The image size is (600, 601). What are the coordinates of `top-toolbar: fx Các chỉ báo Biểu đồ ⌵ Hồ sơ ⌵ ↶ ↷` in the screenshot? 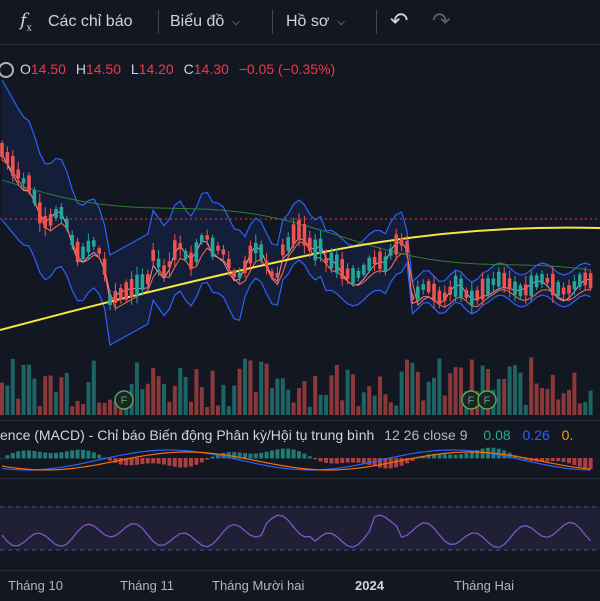 It's located at (300, 22).